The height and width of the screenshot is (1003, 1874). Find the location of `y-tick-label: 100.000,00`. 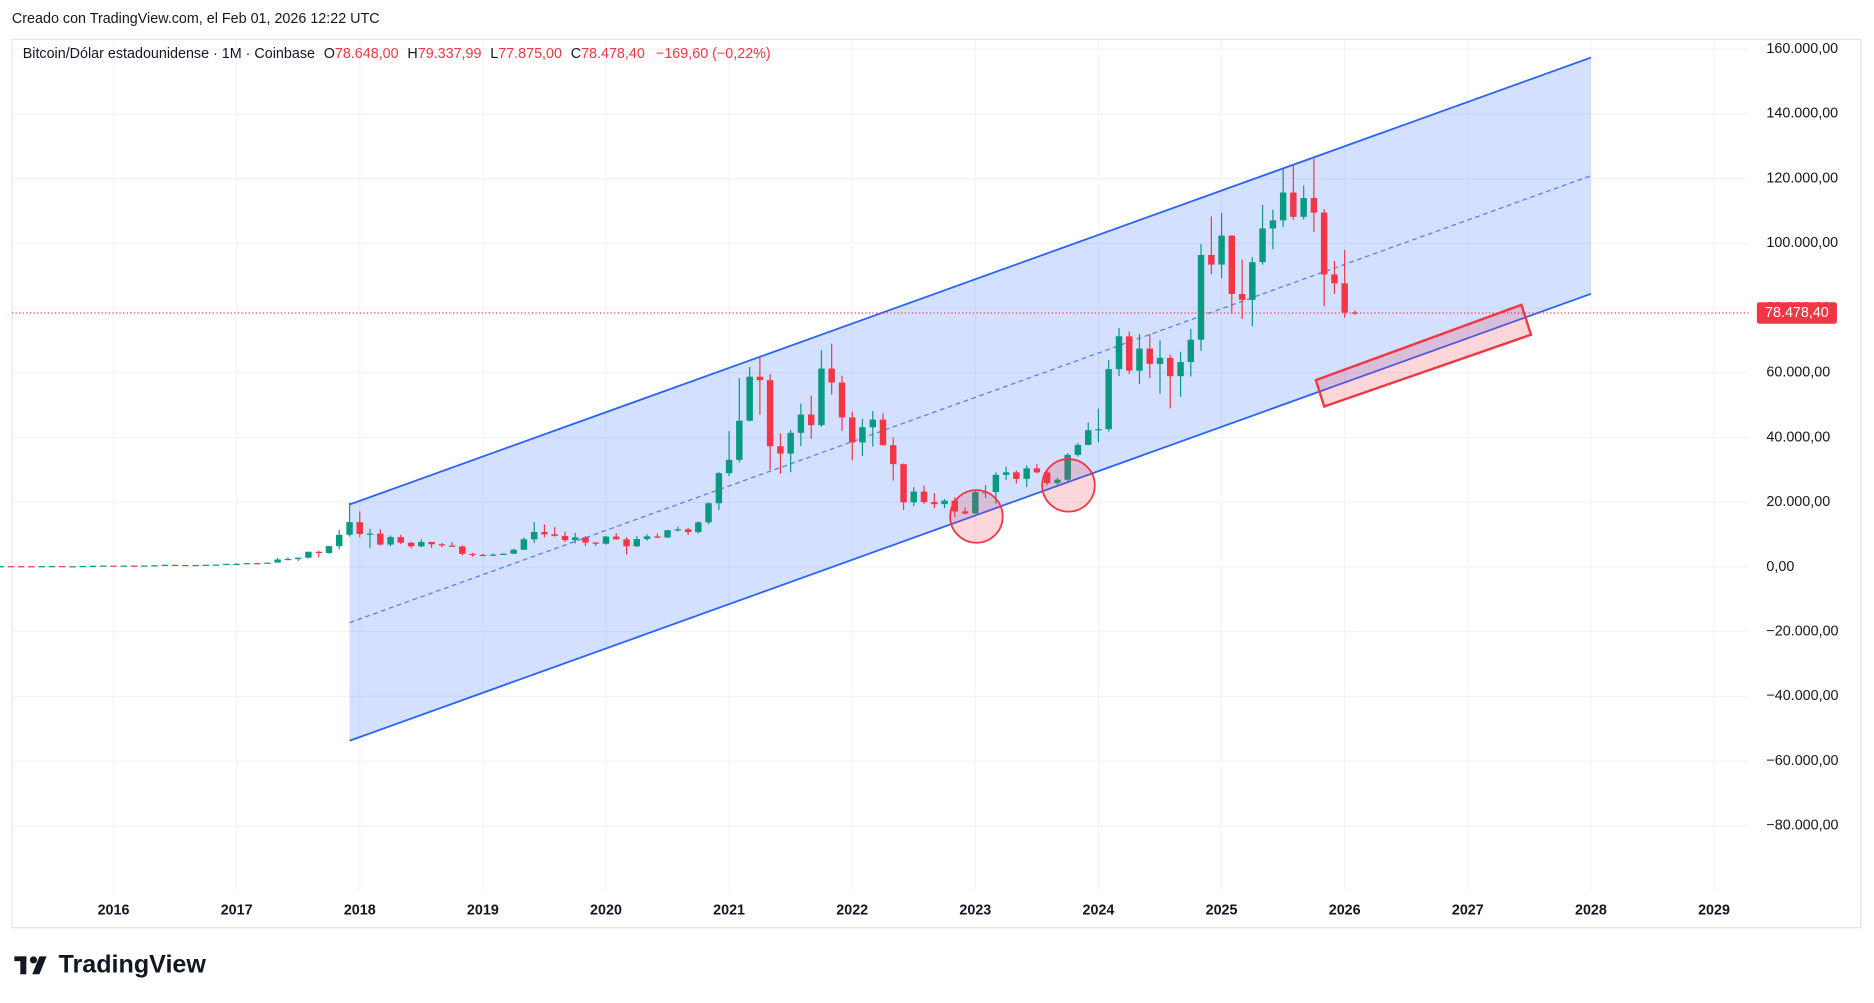

y-tick-label: 100.000,00 is located at coordinates (1802, 243).